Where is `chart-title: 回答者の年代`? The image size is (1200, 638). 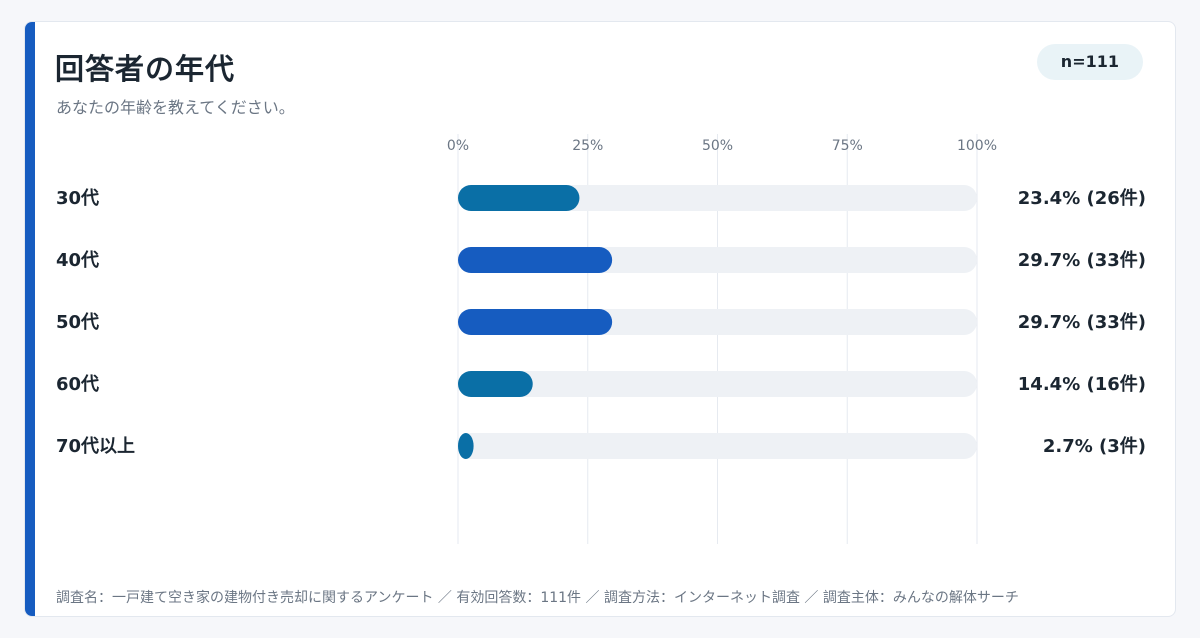
chart-title: 回答者の年代 is located at coordinates (145, 69).